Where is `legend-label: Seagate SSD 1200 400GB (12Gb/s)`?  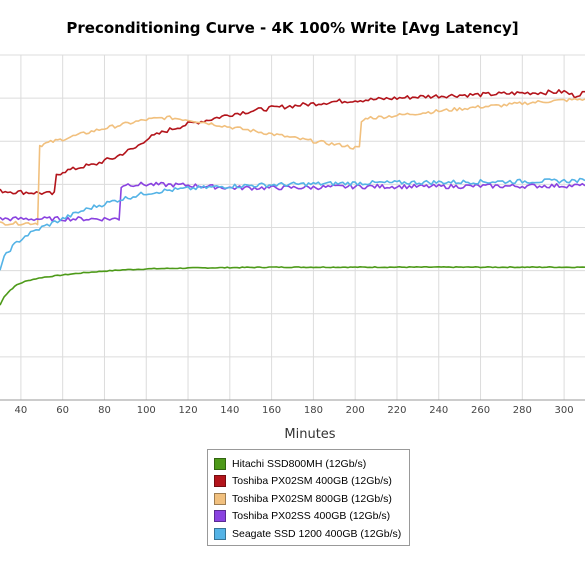 legend-label: Seagate SSD 1200 400GB (12Gb/s) is located at coordinates (317, 533).